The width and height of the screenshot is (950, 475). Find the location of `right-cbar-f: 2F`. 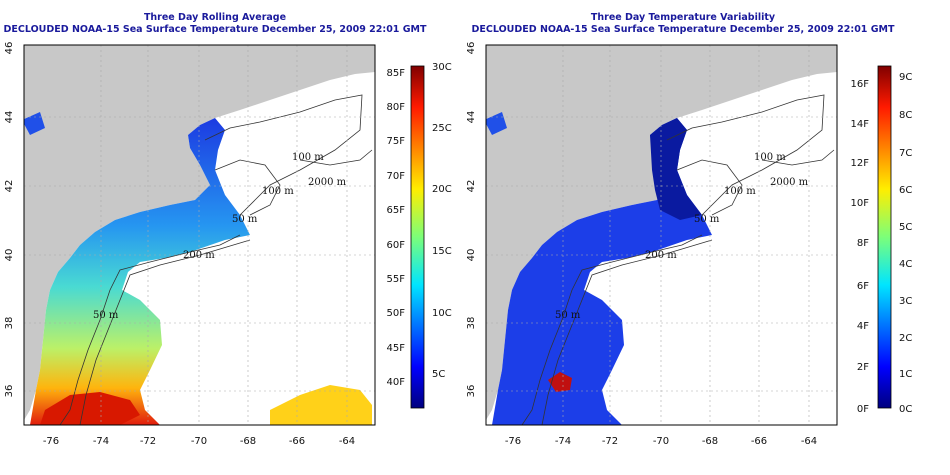

right-cbar-f: 2F is located at coordinates (863, 367).